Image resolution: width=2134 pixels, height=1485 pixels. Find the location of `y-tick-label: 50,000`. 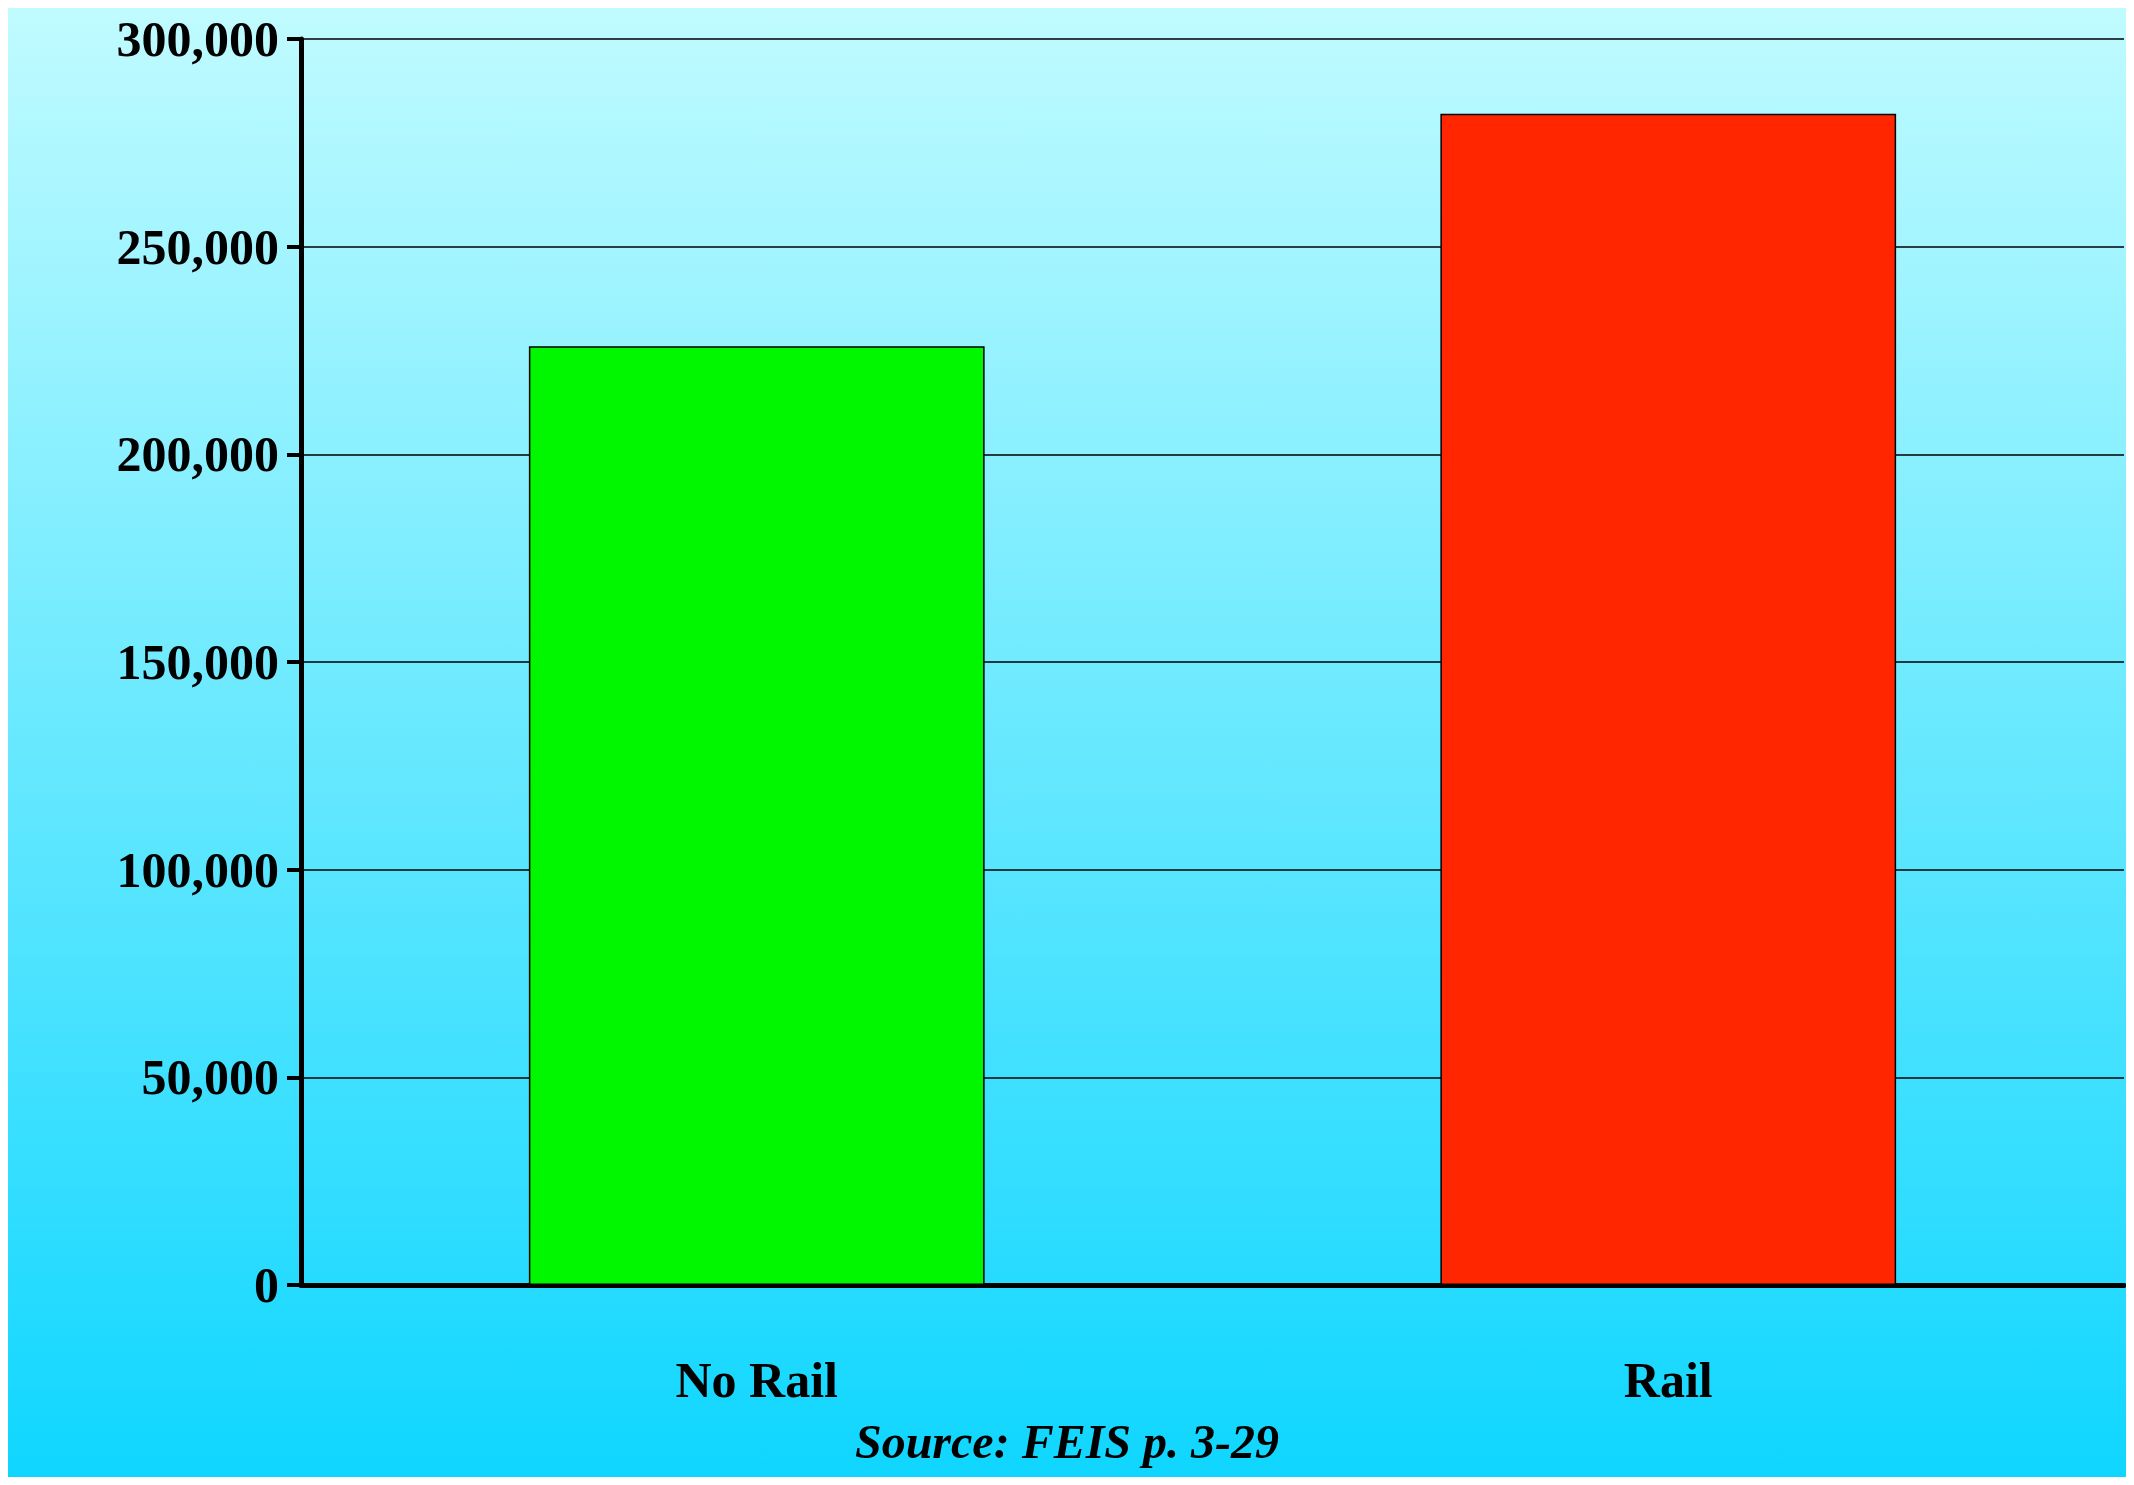

y-tick-label: 50,000 is located at coordinates (210, 1077).